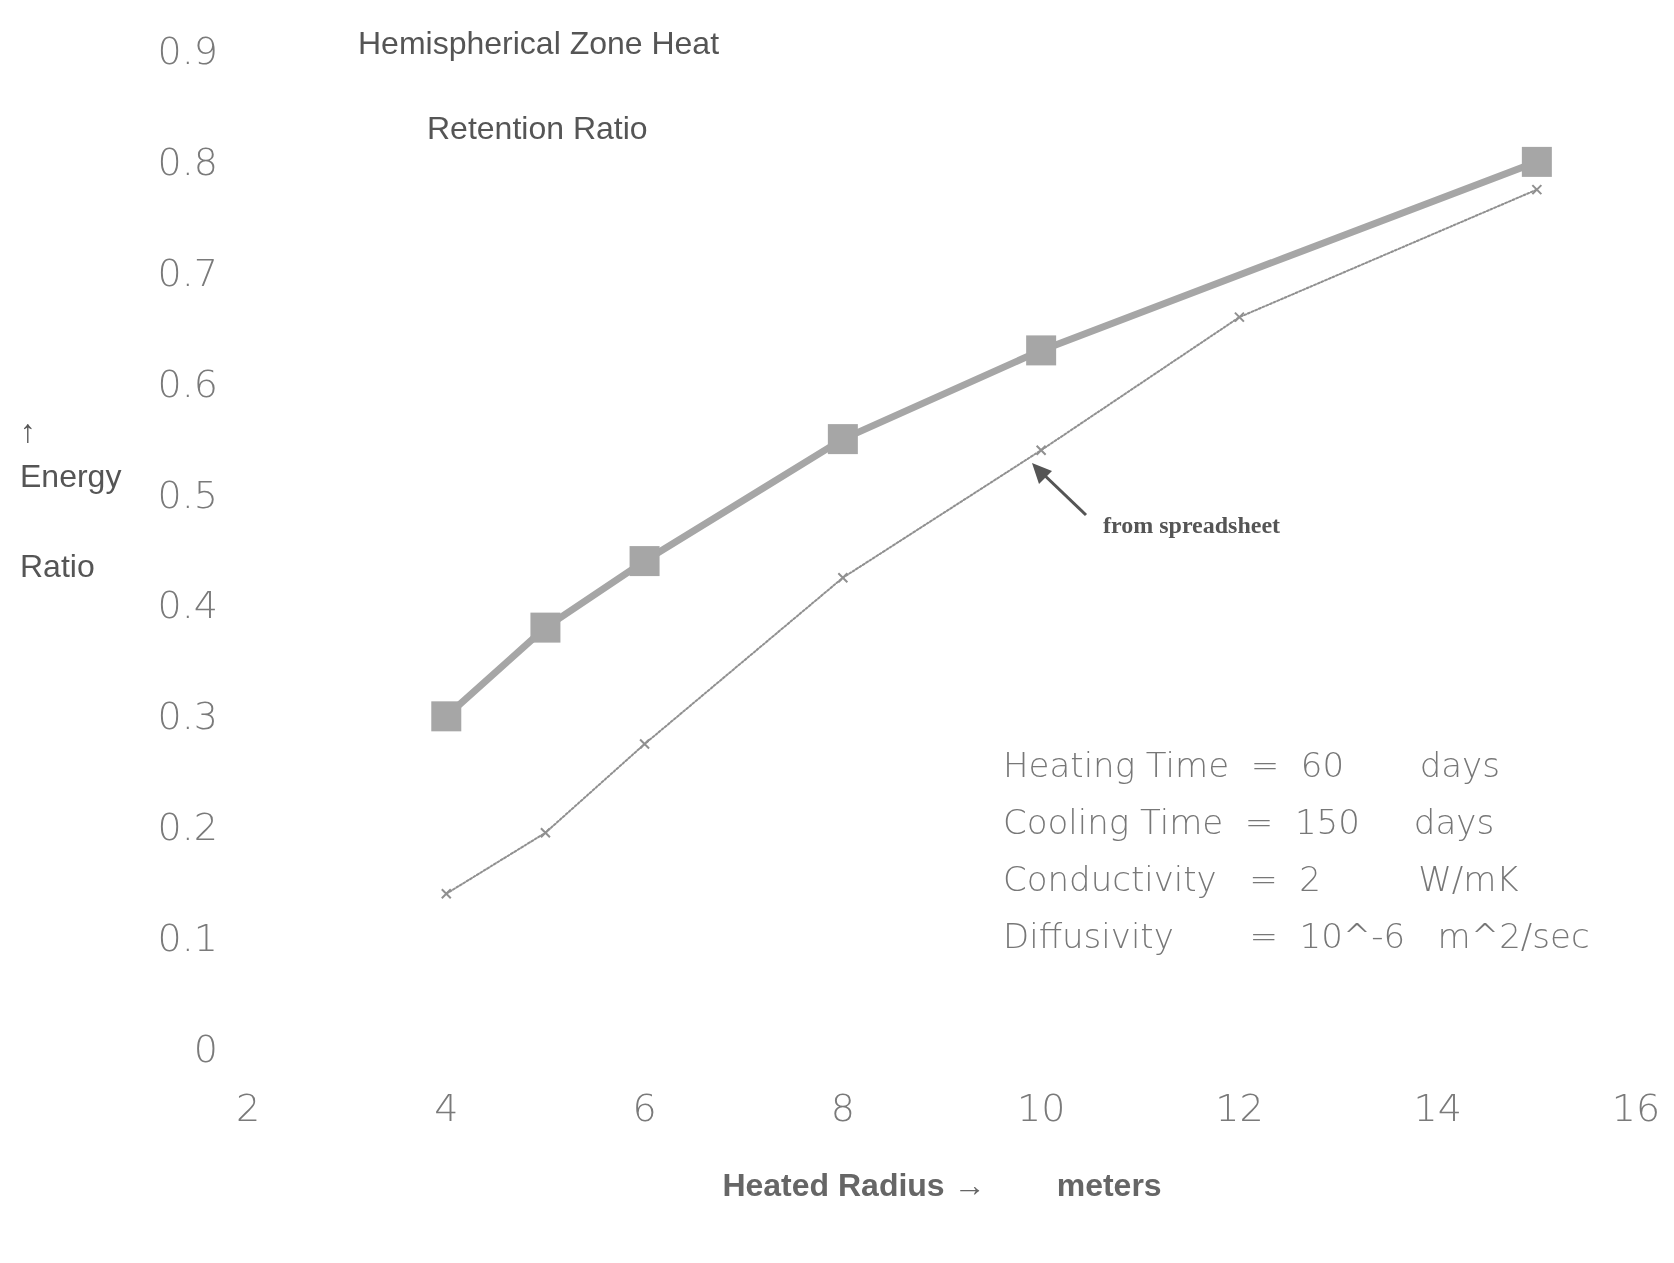 Image resolution: width=1674 pixels, height=1263 pixels. Describe the element at coordinates (1192, 525) in the screenshot. I see `annotation: from spreadsheet` at that location.